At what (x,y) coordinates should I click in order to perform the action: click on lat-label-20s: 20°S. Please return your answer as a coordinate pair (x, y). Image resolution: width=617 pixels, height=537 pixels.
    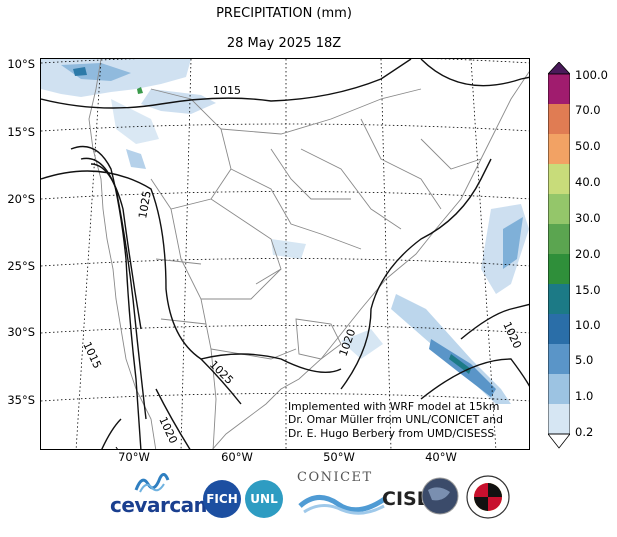
    Looking at the image, I should click on (21, 199).